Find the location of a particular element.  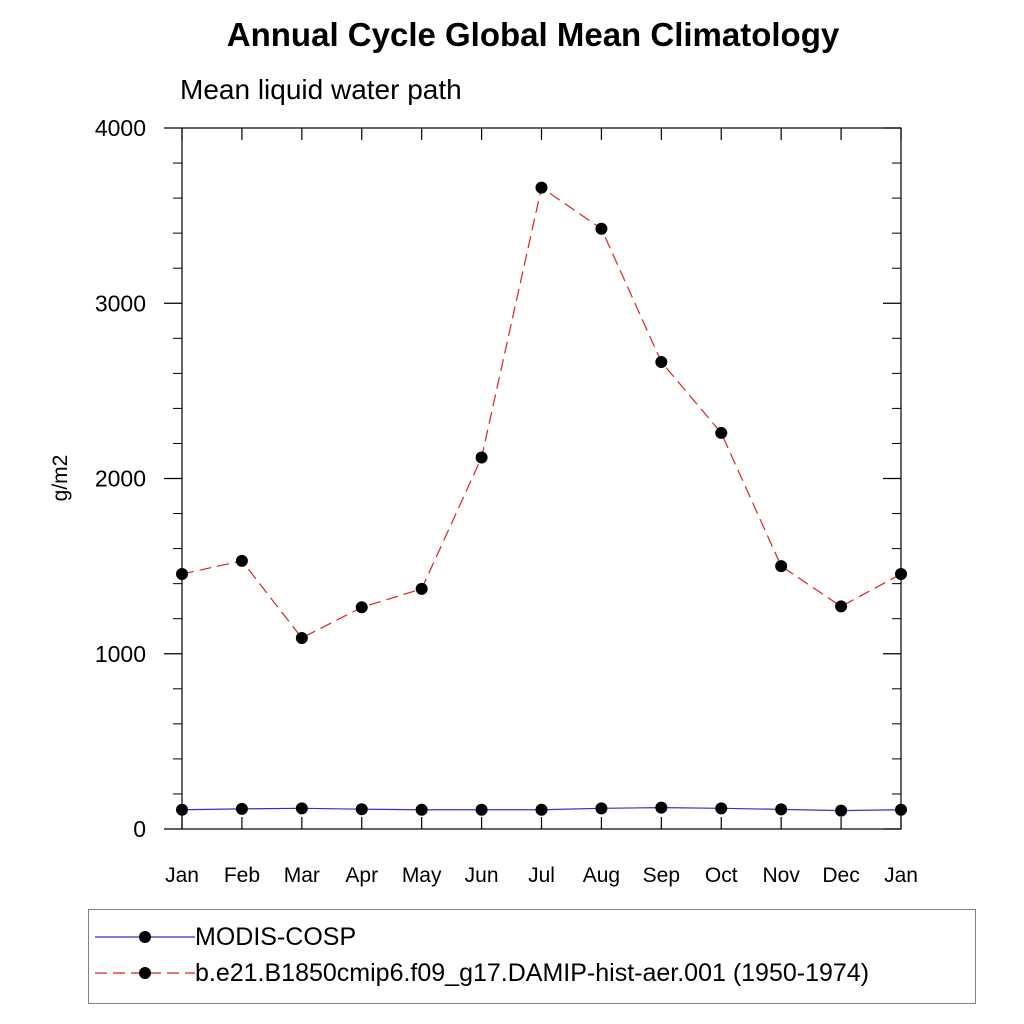

legend-swatch-cesm is located at coordinates (145, 973).